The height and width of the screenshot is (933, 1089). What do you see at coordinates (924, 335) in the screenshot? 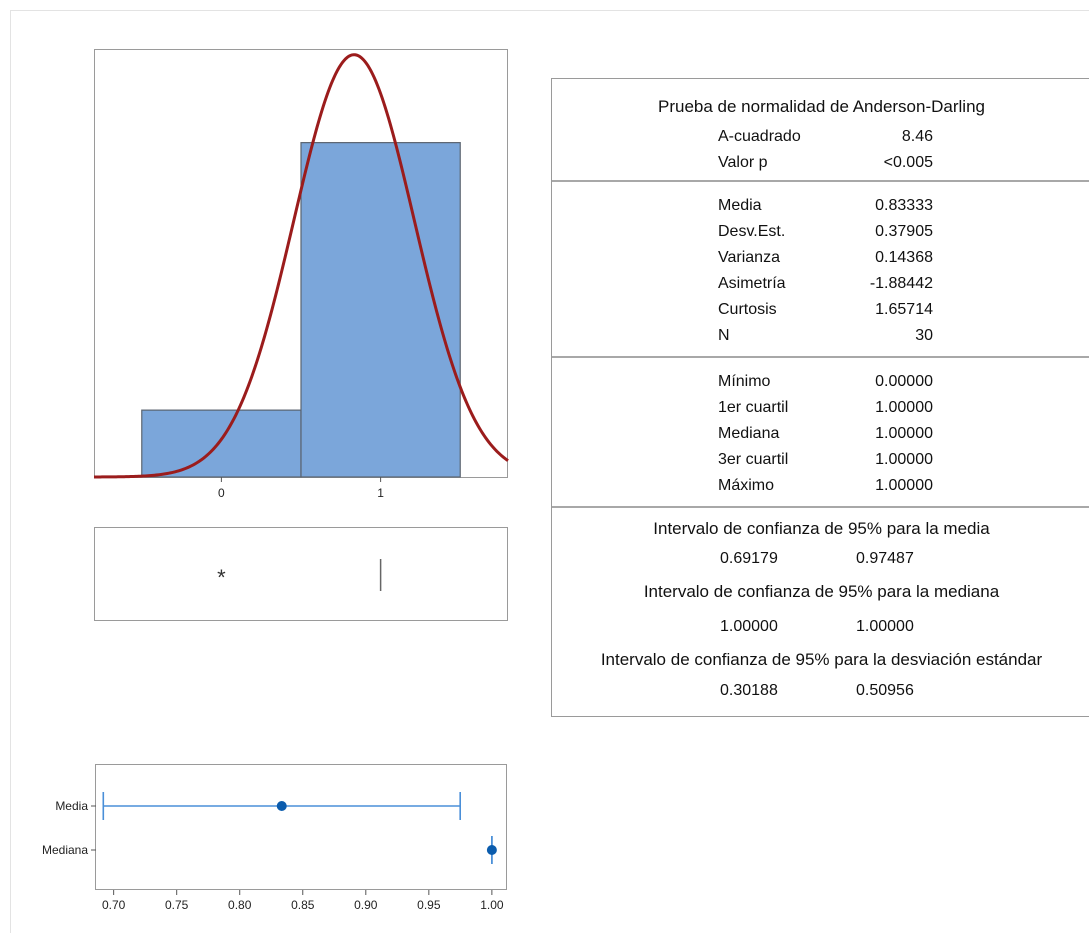
I see `moment-value: 30` at bounding box center [924, 335].